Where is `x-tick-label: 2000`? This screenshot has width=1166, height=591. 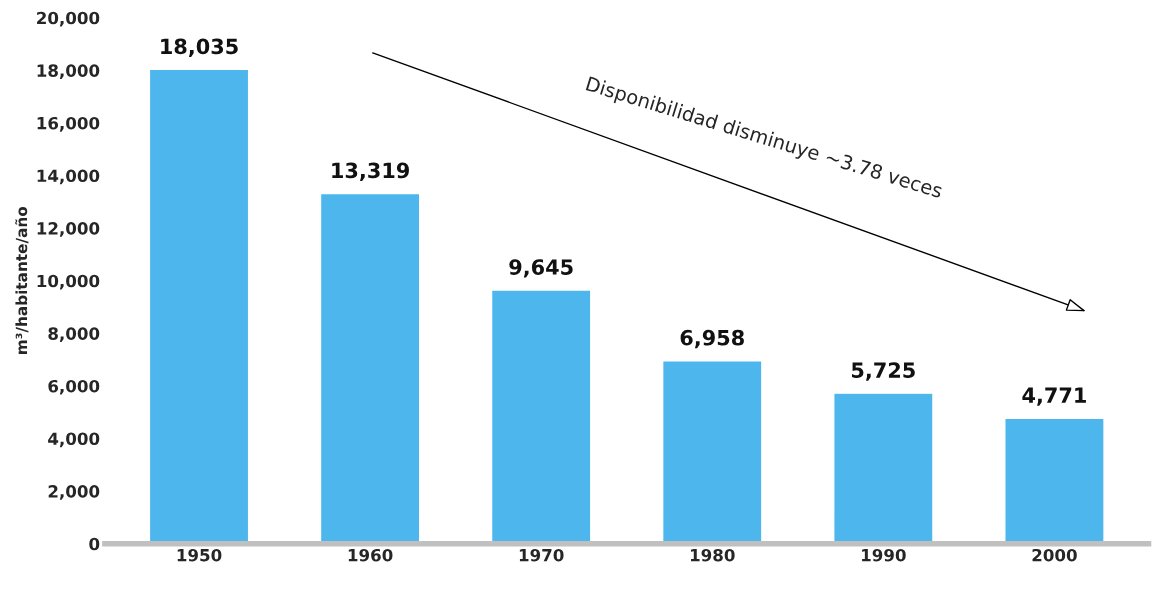
x-tick-label: 2000 is located at coordinates (1054, 555).